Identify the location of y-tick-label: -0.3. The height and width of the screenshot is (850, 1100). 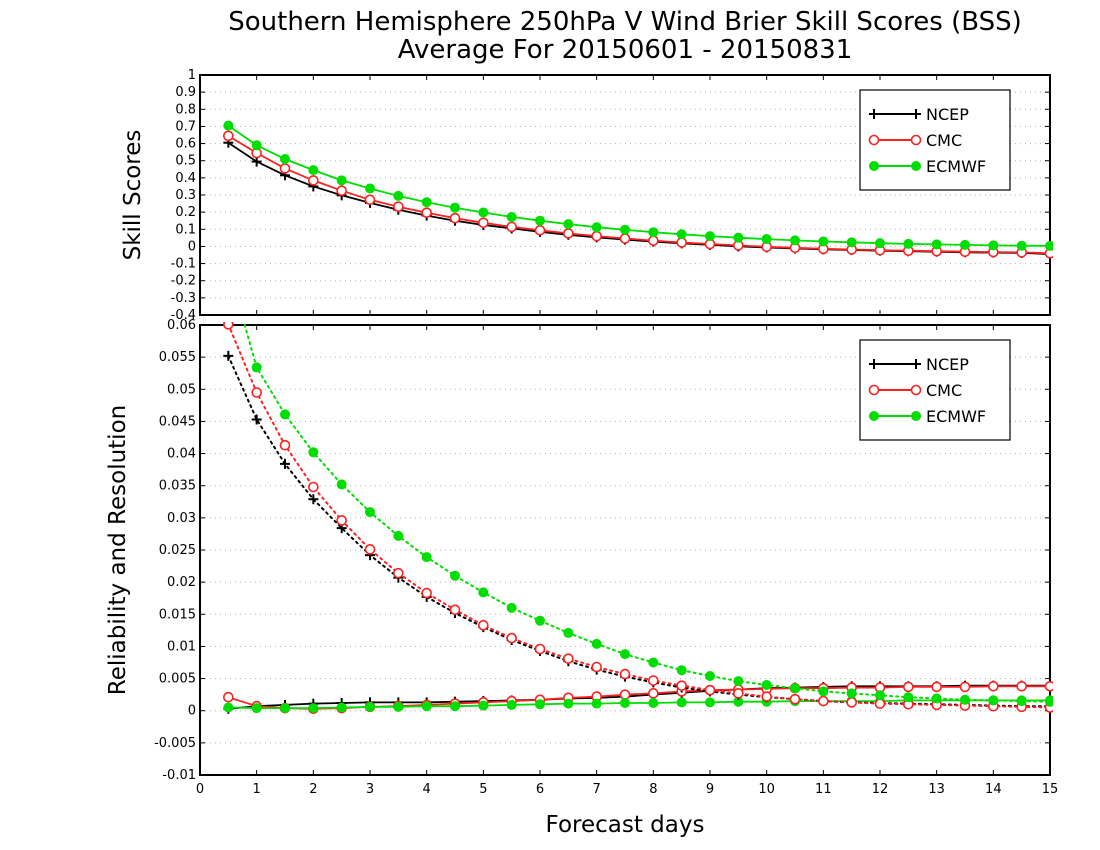
(183, 298).